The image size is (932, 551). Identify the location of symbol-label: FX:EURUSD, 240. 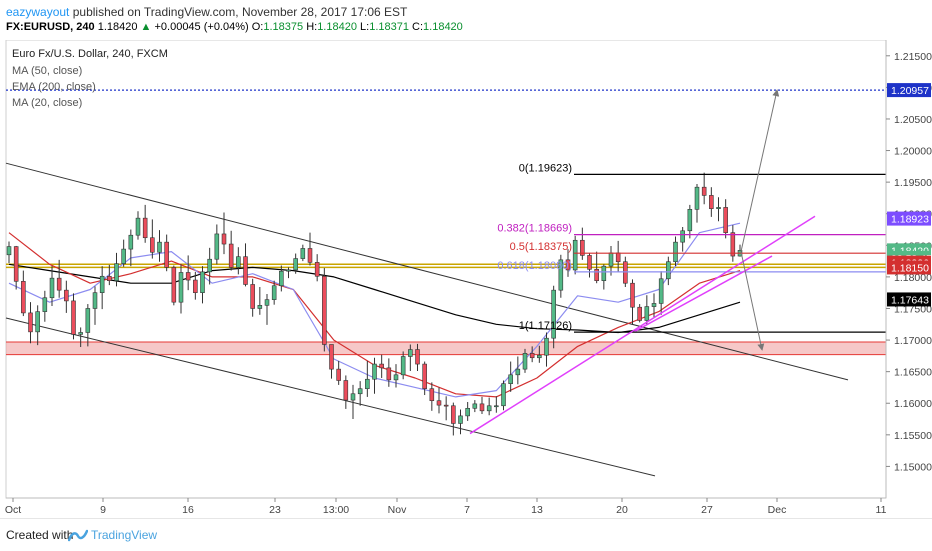
(50, 27).